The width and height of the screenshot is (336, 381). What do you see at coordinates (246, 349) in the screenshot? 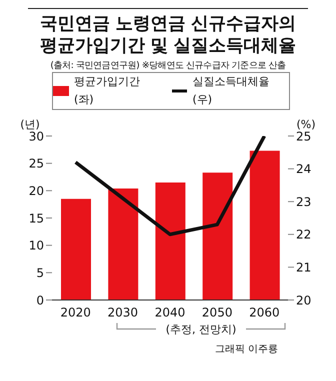
I see `text: 그래픽 이주룡` at bounding box center [246, 349].